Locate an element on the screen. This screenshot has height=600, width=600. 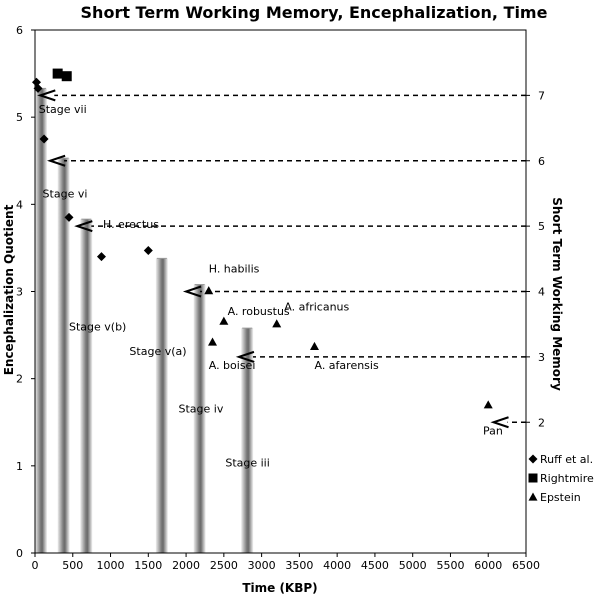
y2-tick-label: 6 is located at coordinates (541, 161).